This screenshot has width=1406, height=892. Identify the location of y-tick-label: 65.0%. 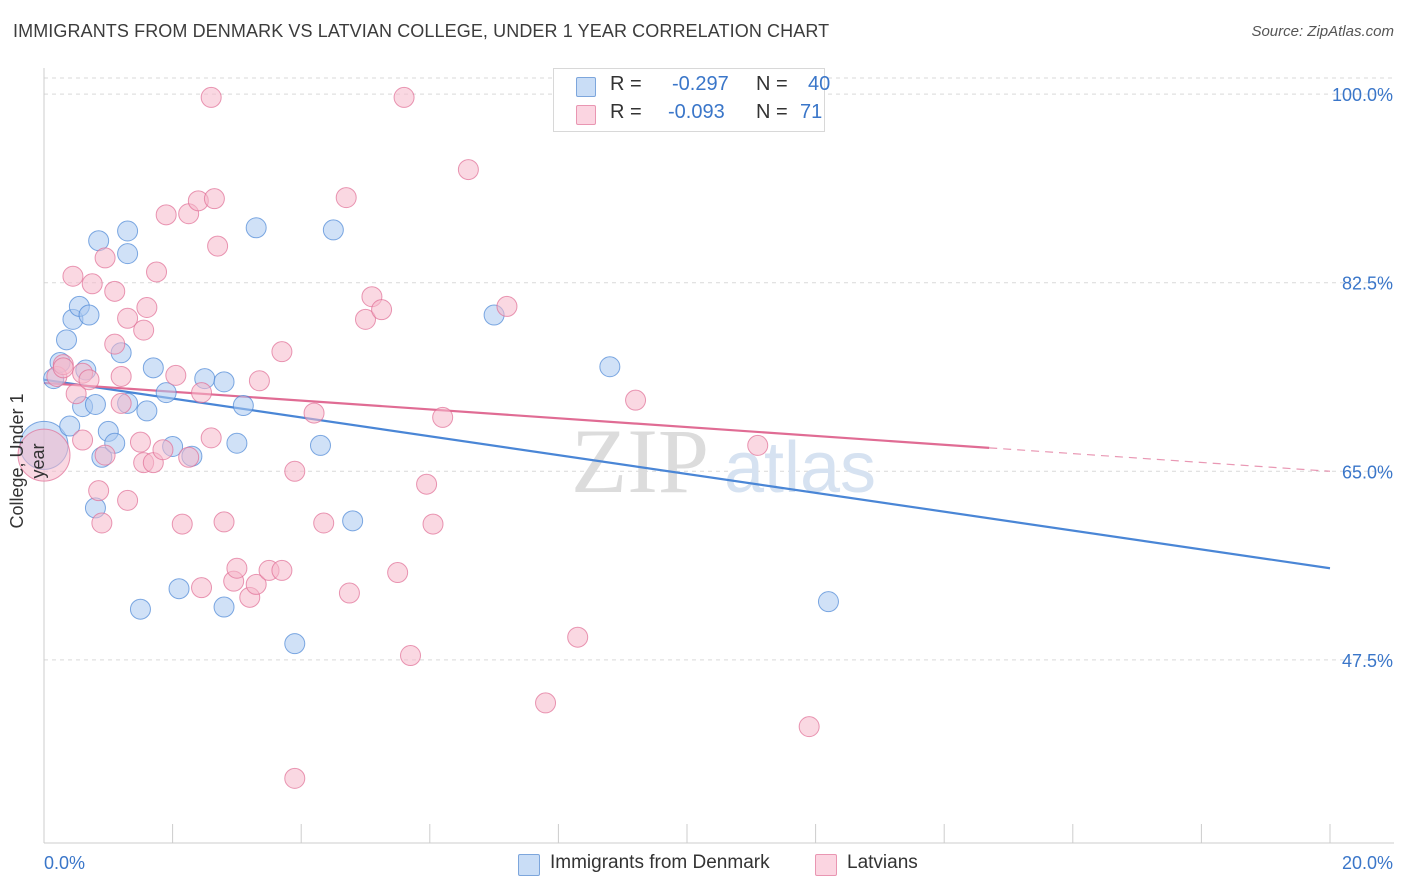
(1367, 472).